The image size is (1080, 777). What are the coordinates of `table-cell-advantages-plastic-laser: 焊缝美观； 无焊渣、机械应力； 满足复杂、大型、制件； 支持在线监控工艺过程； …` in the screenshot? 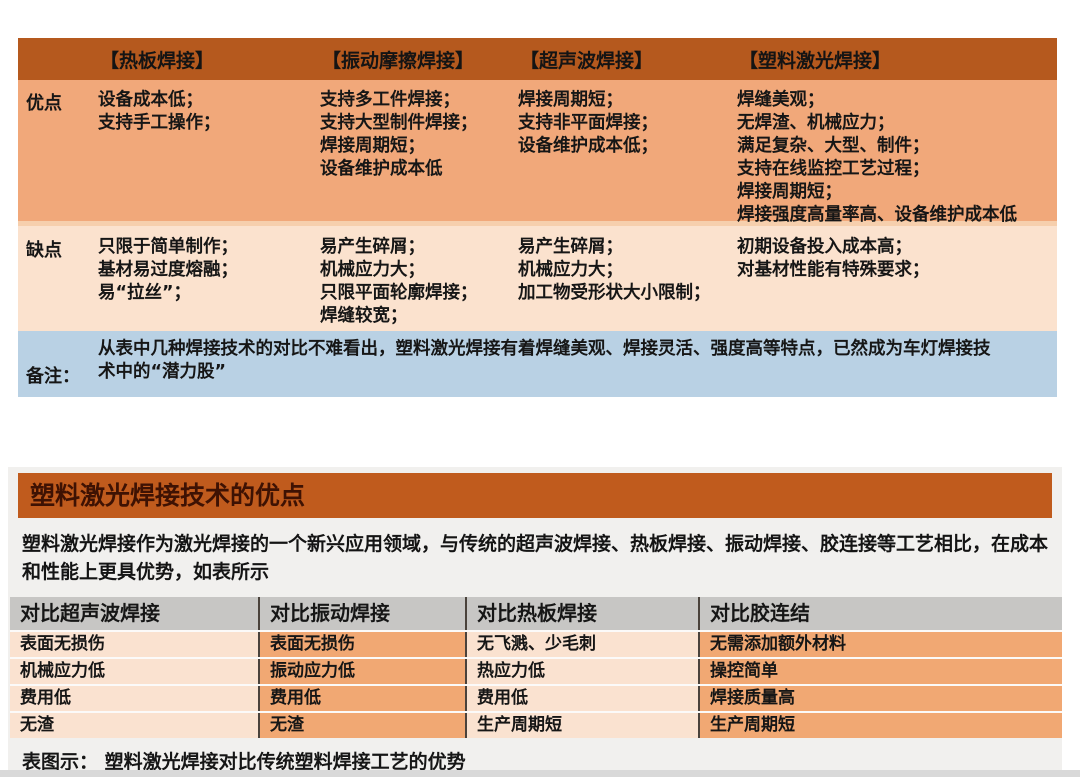 It's located at (877, 157).